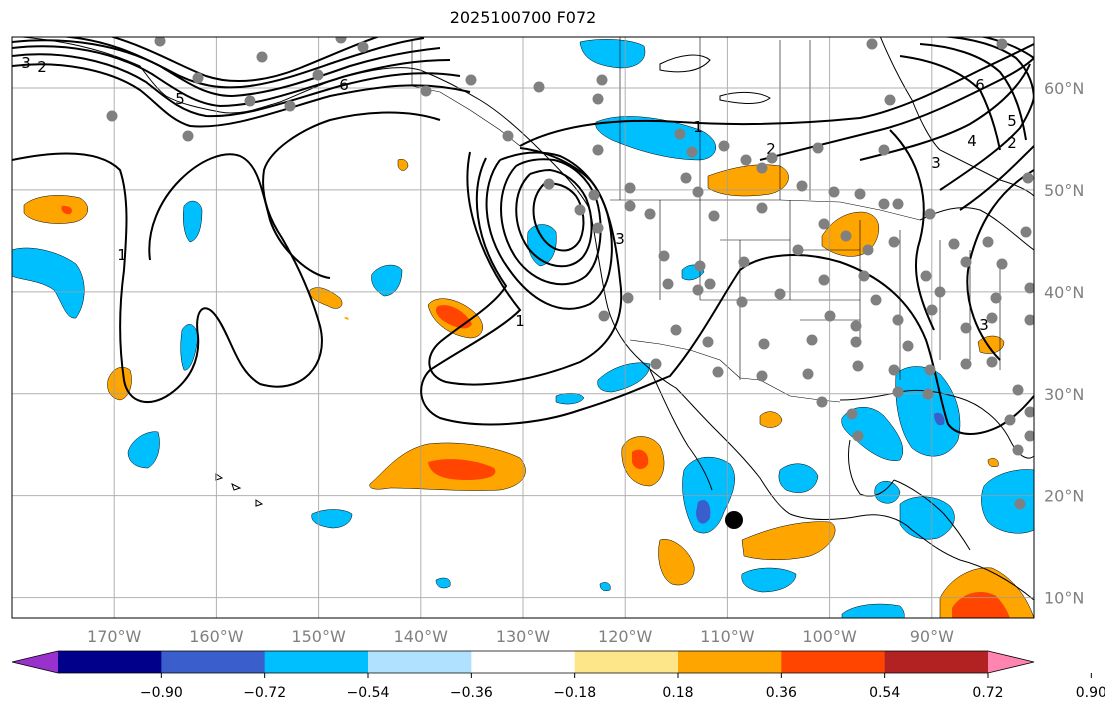  I want to click on contour-label: 1, so click(122, 255).